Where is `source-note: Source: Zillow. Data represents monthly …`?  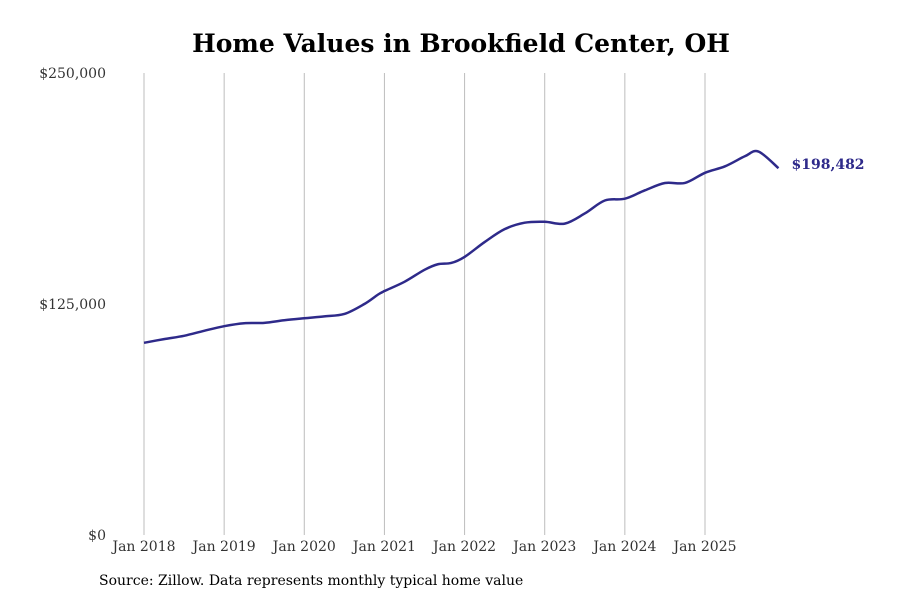
source-note: Source: Zillow. Data represents monthly … is located at coordinates (311, 581).